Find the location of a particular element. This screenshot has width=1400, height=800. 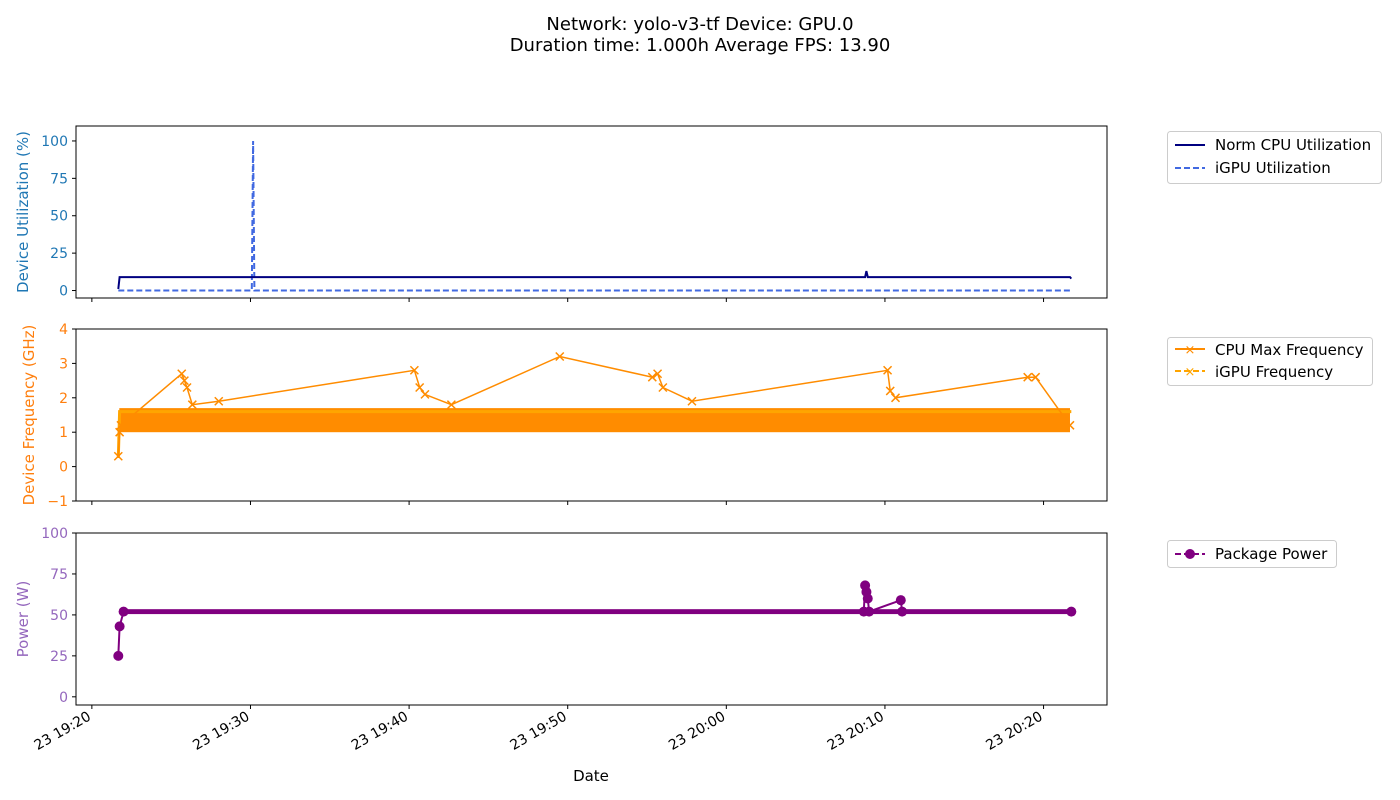

x-tick-label: 23 20:20 is located at coordinates (1014, 731).